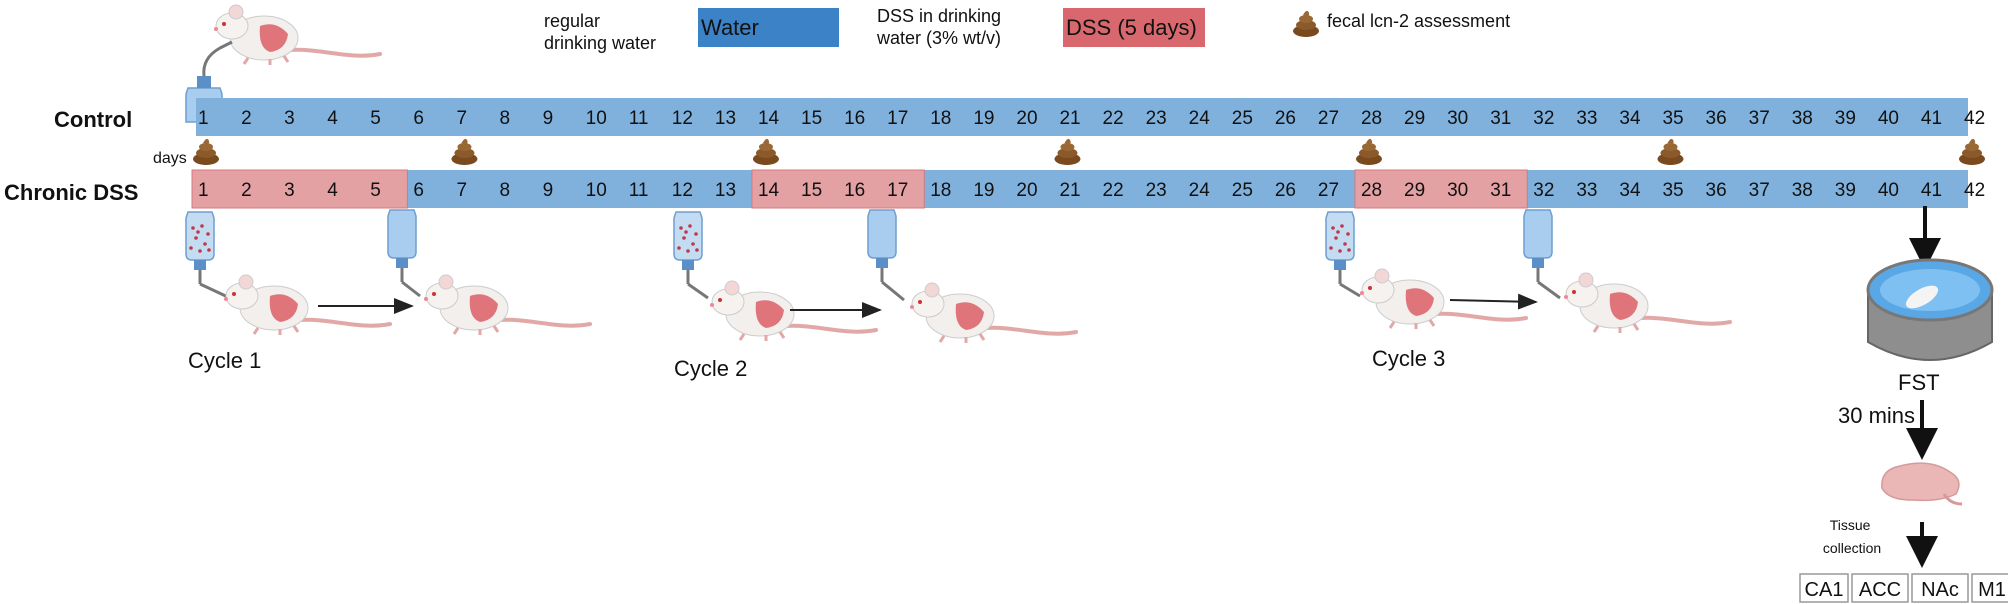 The height and width of the screenshot is (604, 2008). Describe the element at coordinates (1672, 118) in the screenshot. I see `control-day-label: 35` at that location.